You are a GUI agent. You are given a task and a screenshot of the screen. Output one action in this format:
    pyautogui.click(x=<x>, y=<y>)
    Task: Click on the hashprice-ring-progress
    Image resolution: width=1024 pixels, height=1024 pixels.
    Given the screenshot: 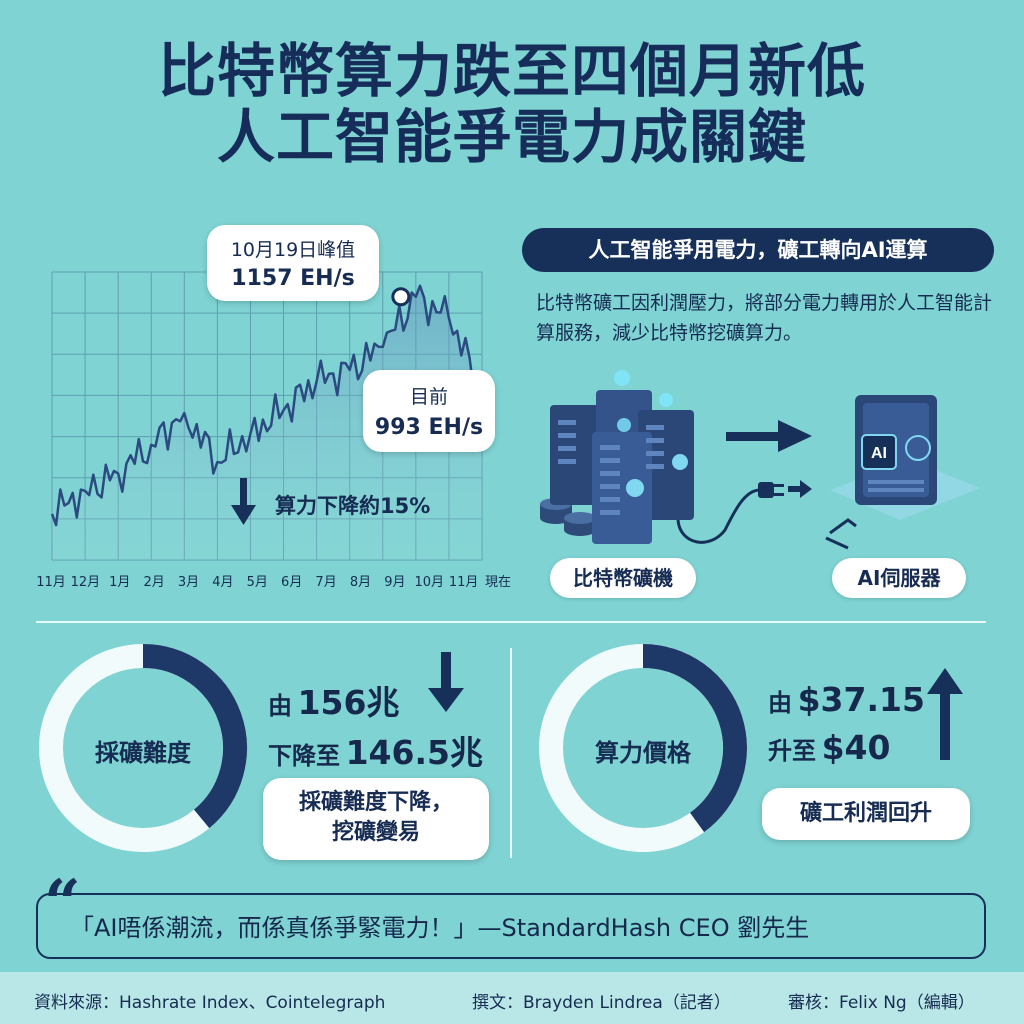 What is the action you would take?
    pyautogui.click(x=694, y=738)
    